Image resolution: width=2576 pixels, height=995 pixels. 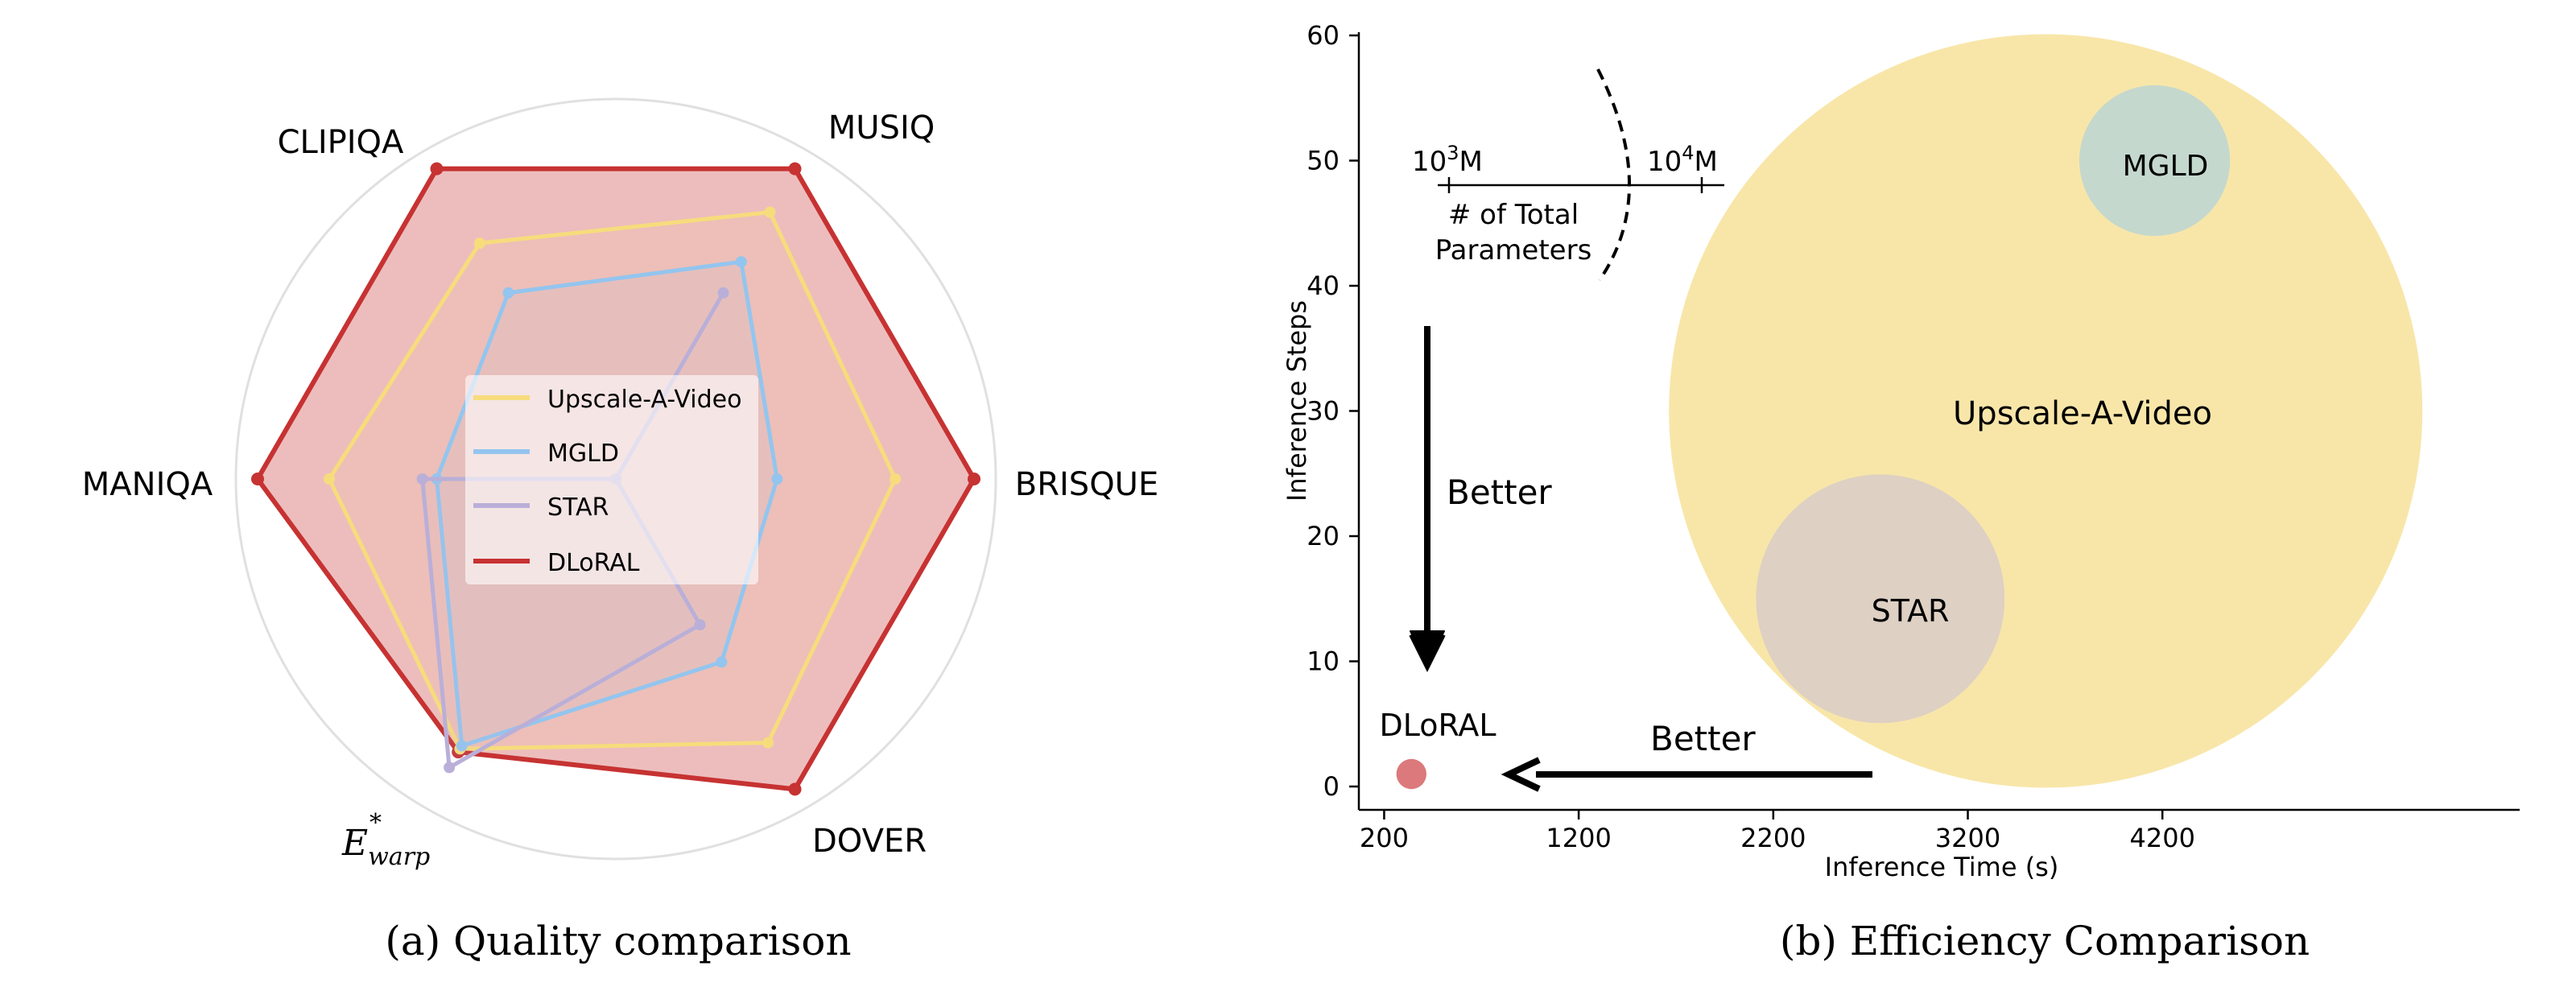 What do you see at coordinates (257, 479) in the screenshot?
I see `radar-point-dloral-maniqa` at bounding box center [257, 479].